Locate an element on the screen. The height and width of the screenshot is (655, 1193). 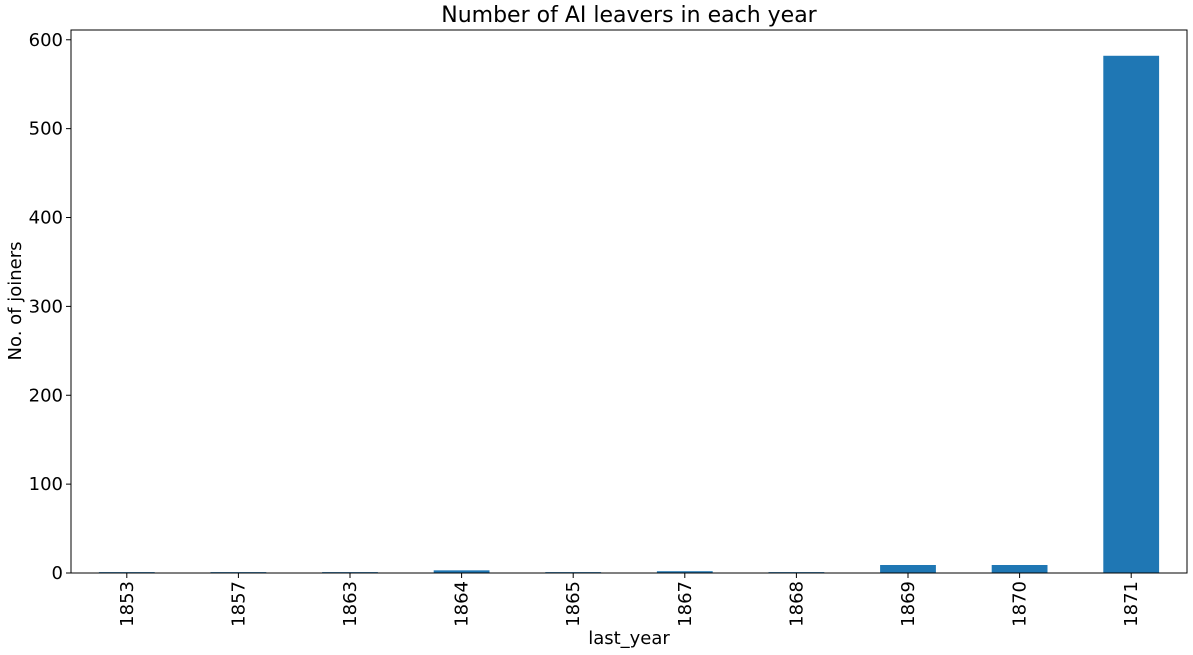
y-tick-label: 500 is located at coordinates (46, 129).